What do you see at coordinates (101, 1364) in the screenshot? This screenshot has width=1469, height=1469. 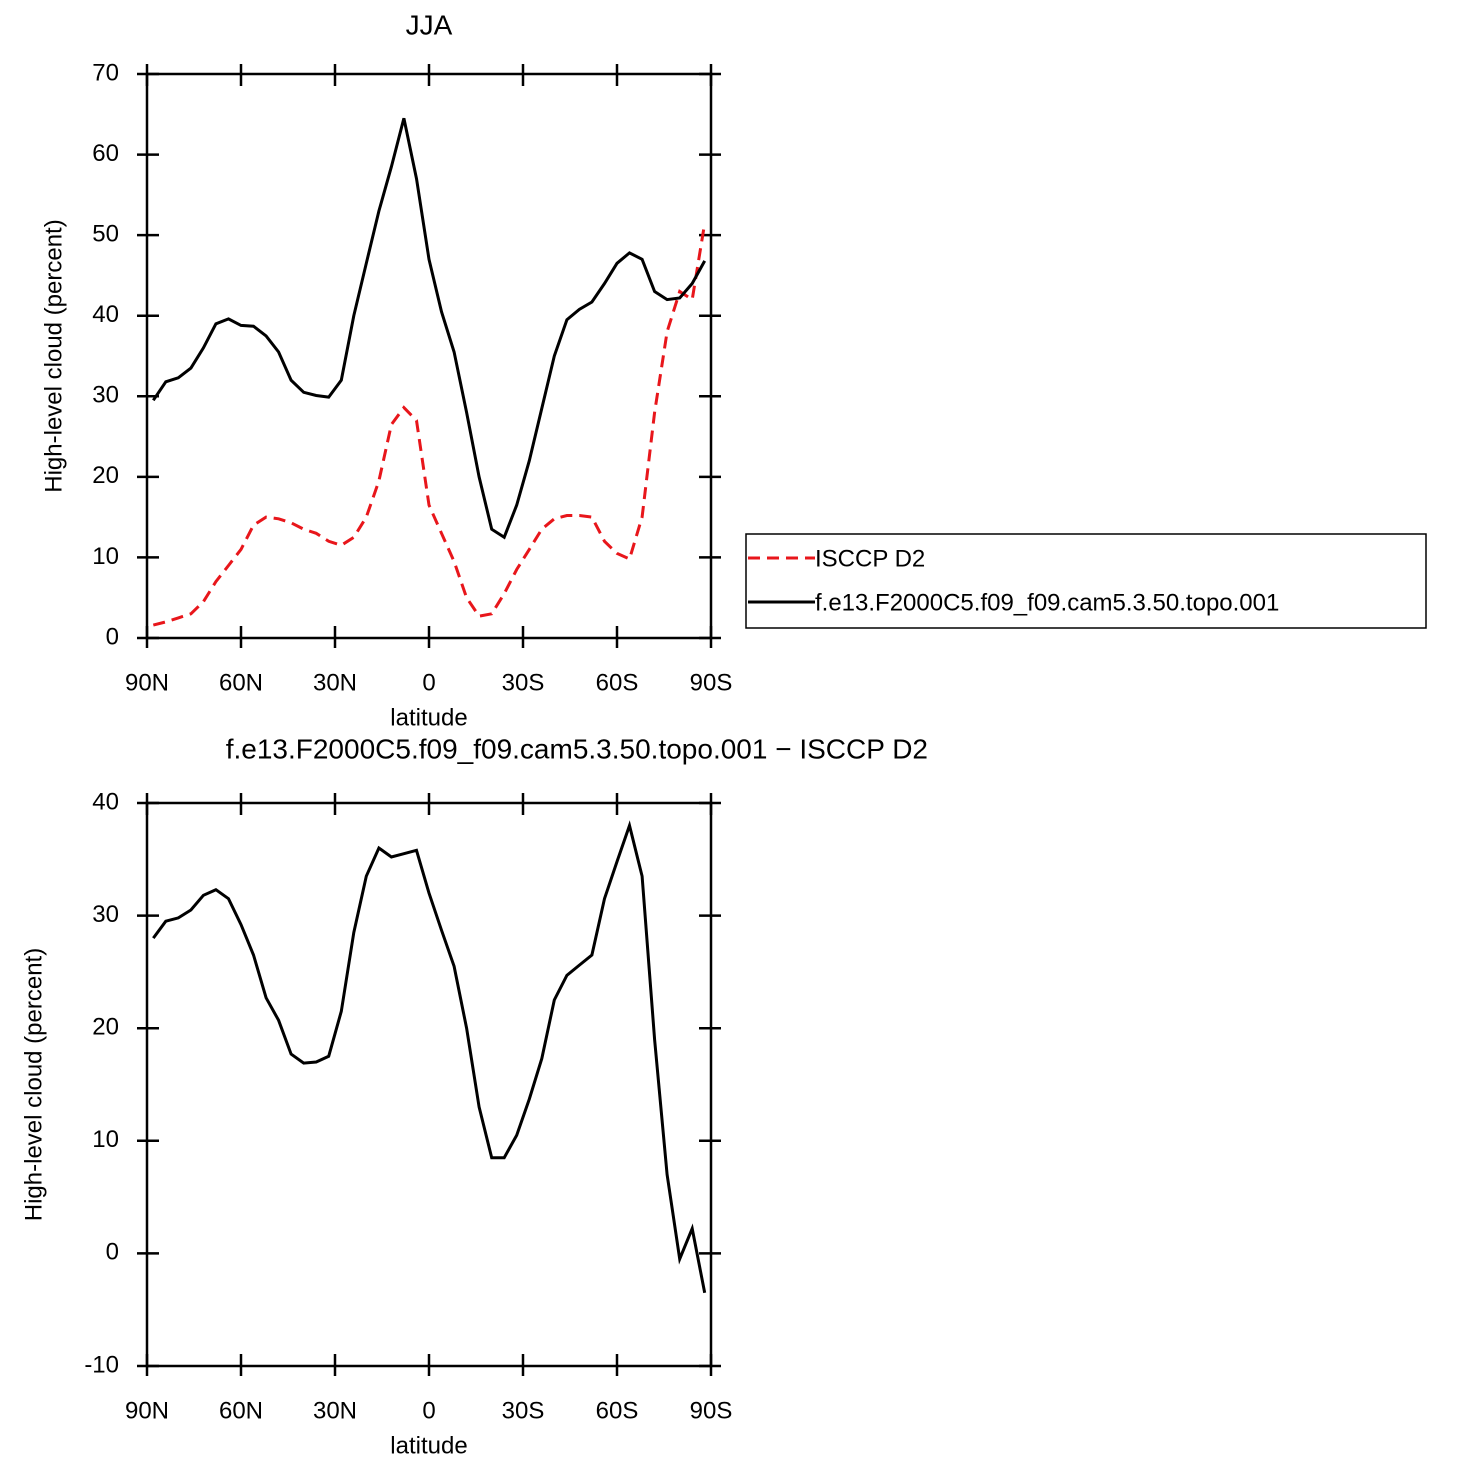 I see `y-tick-label: -10` at bounding box center [101, 1364].